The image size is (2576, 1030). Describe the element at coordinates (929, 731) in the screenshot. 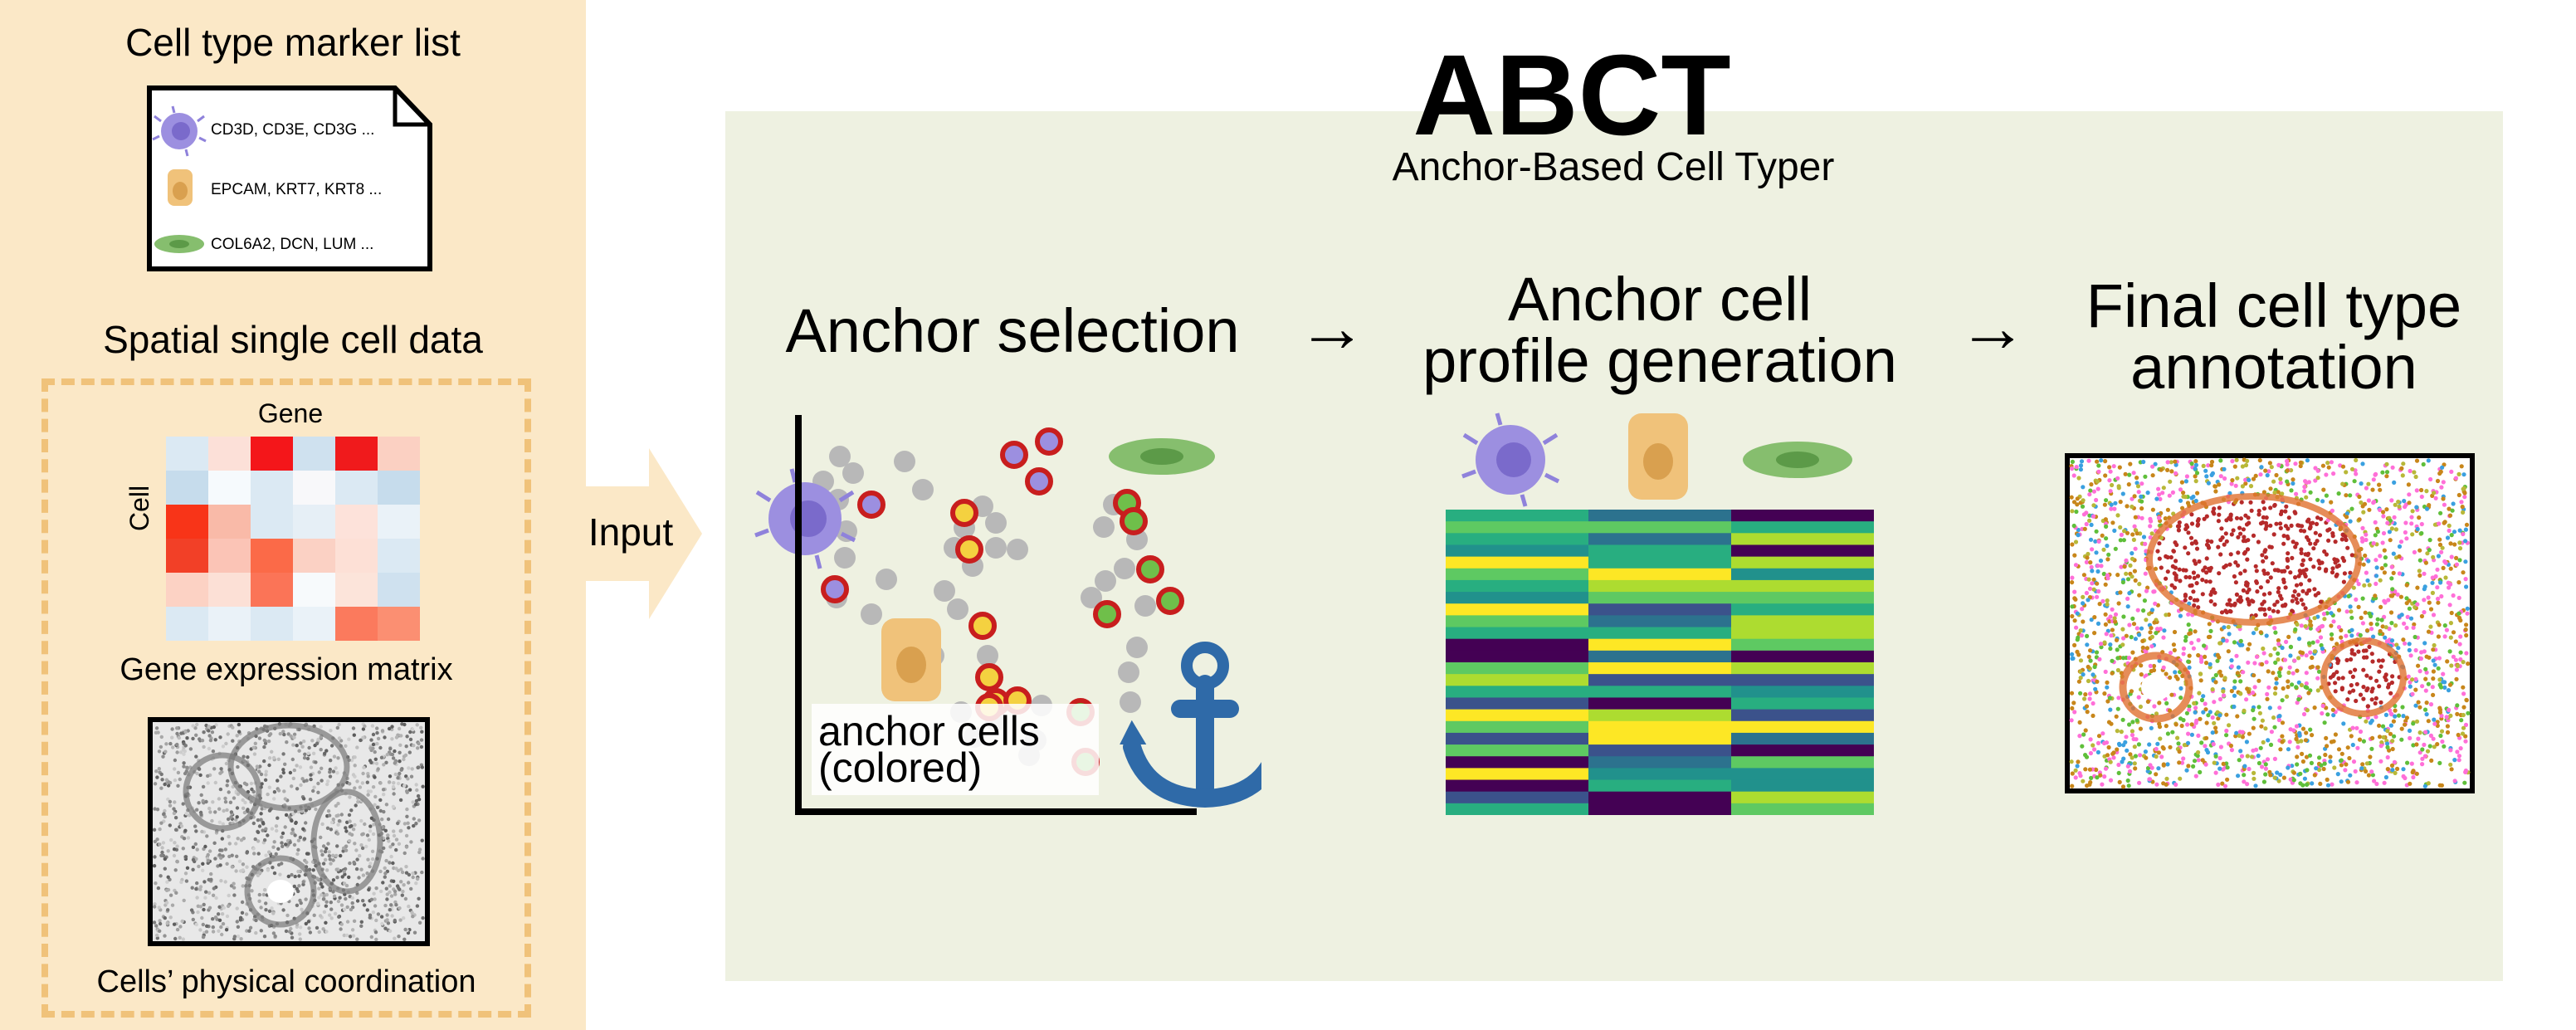

I see `anchor-label-line1: anchor cells` at that location.